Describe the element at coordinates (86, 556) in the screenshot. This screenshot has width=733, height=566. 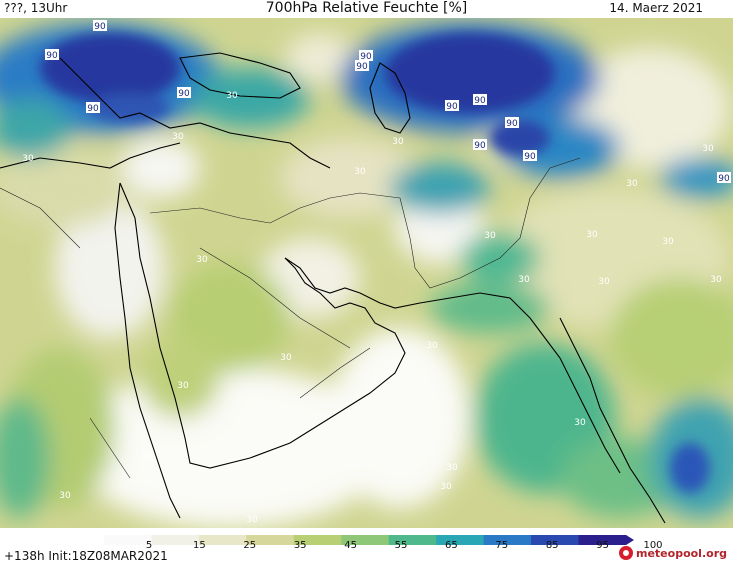
I see `run-info: +138h Init:18Z08MAR2021` at that location.